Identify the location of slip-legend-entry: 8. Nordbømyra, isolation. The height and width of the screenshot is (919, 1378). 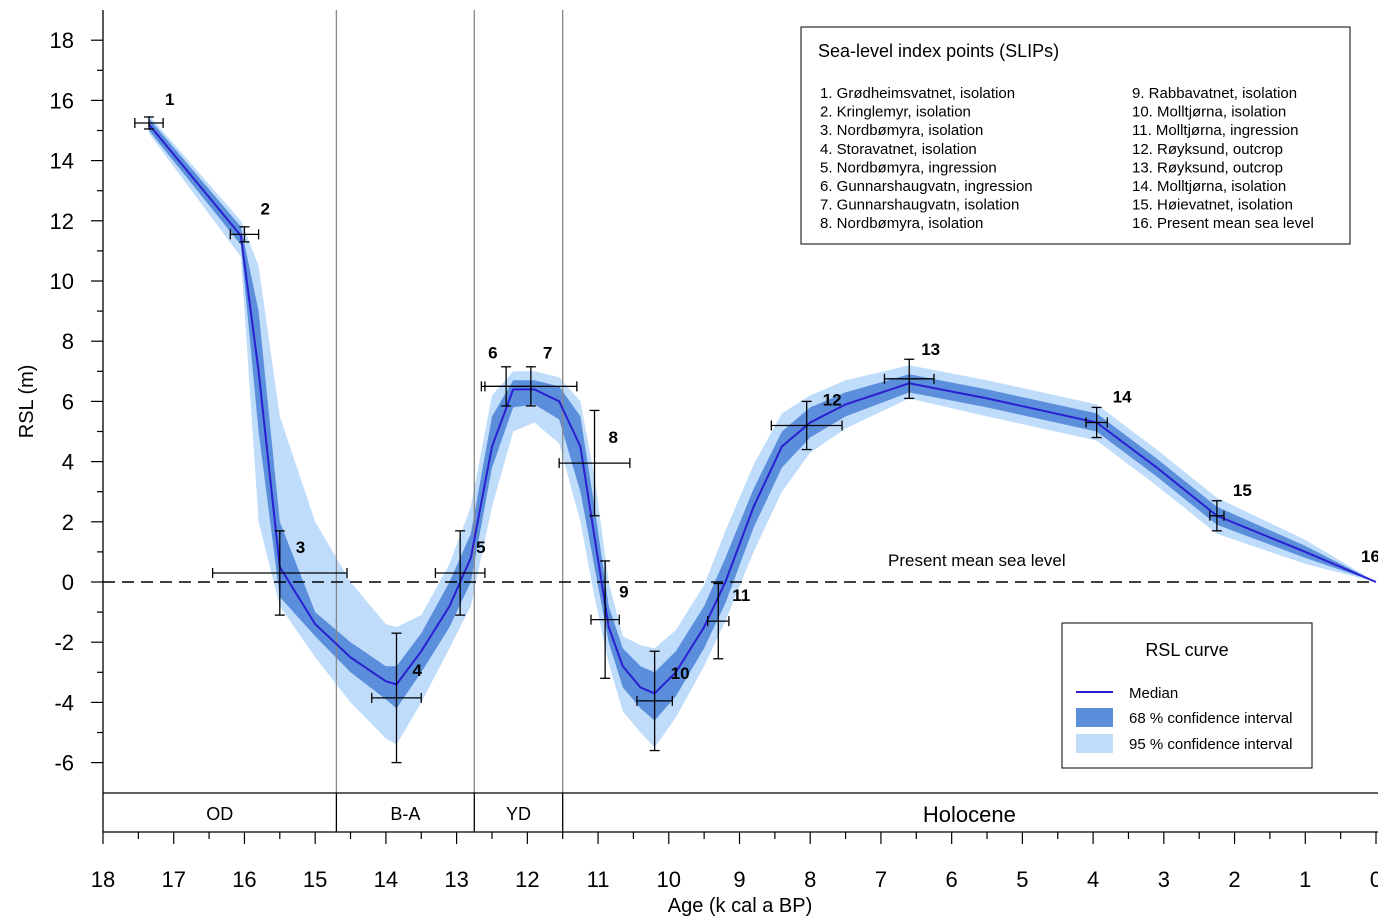
(901, 223).